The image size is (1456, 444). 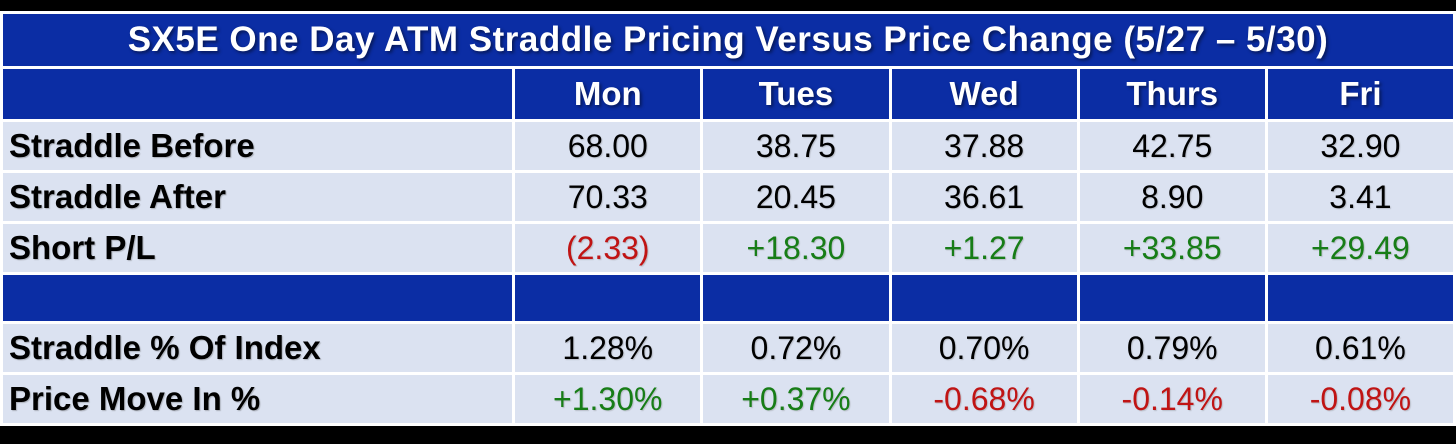 What do you see at coordinates (608, 248) in the screenshot?
I see `value-cell: (2.33)` at bounding box center [608, 248].